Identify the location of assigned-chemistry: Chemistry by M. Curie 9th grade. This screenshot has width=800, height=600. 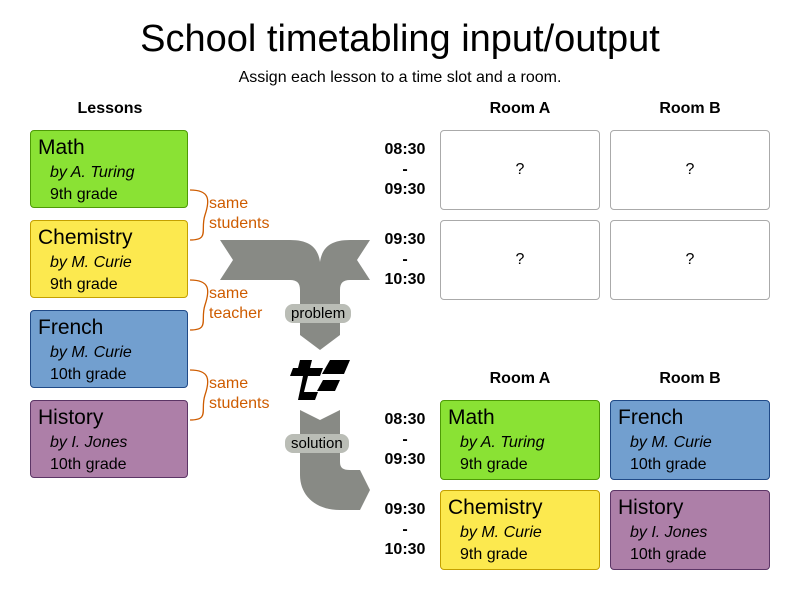
(520, 530).